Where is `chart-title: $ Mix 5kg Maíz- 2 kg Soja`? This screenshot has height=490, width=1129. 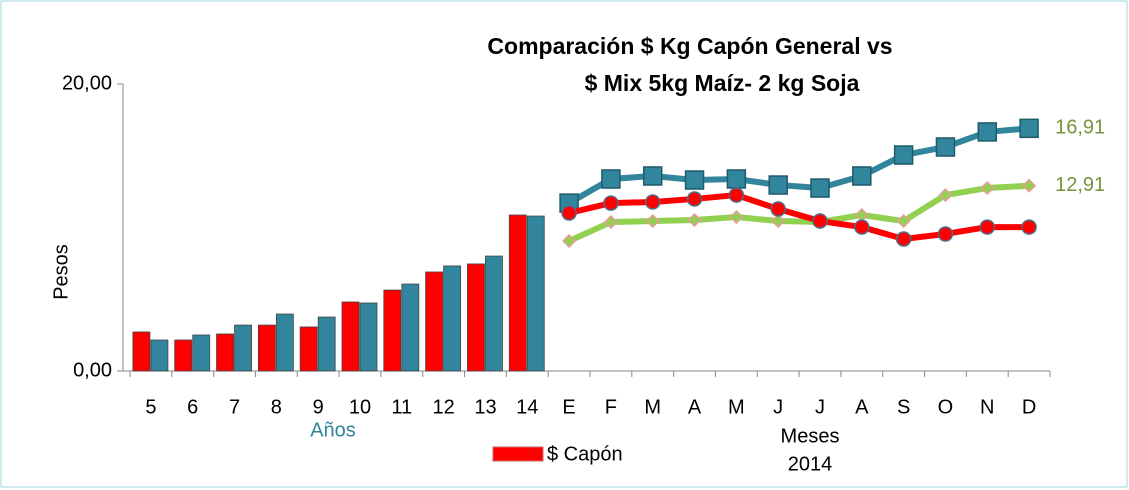 chart-title: $ Mix 5kg Maíz- 2 kg Soja is located at coordinates (722, 83).